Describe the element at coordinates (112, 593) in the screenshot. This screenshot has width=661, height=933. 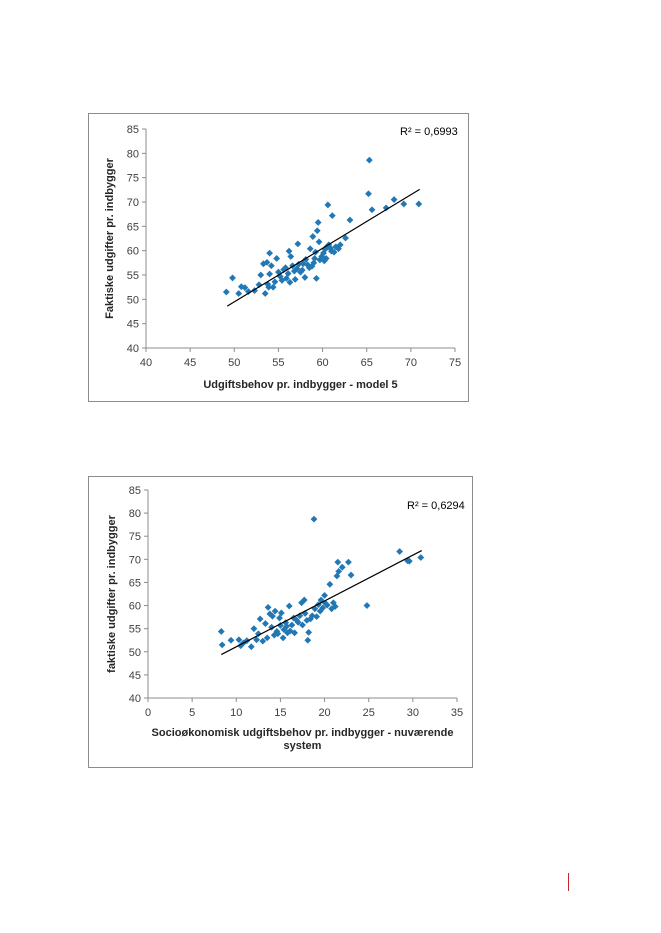
I see `y-axis-title: faktiske udgifter pr. indbygger` at that location.